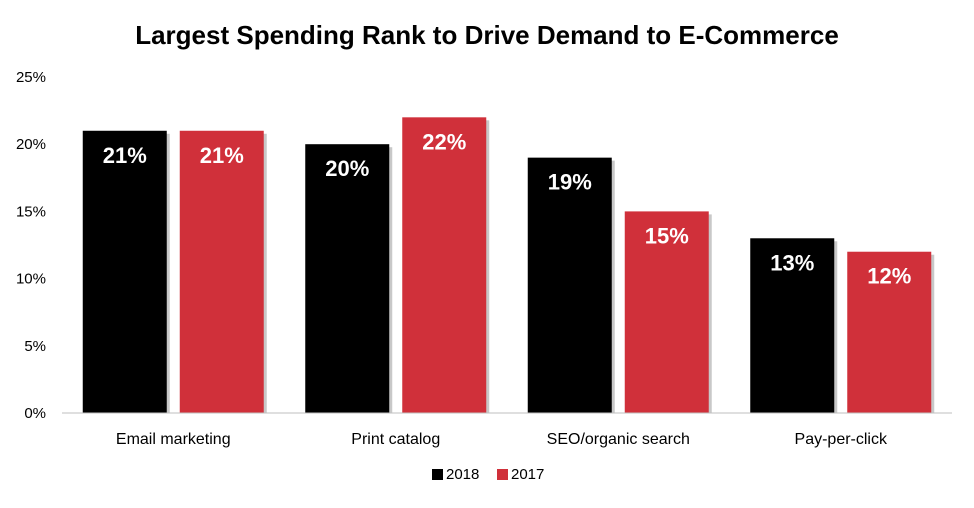  I want to click on legend-label: 2017, so click(527, 474).